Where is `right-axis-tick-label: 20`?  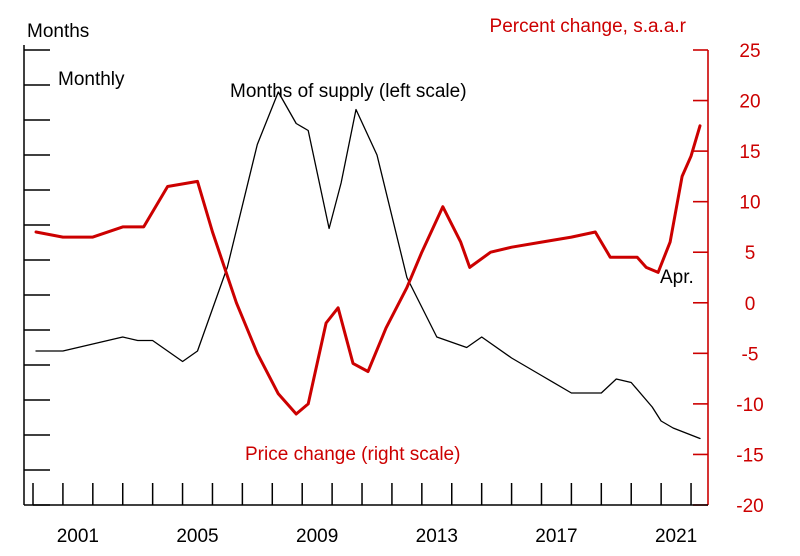 right-axis-tick-label: 20 is located at coordinates (749, 102).